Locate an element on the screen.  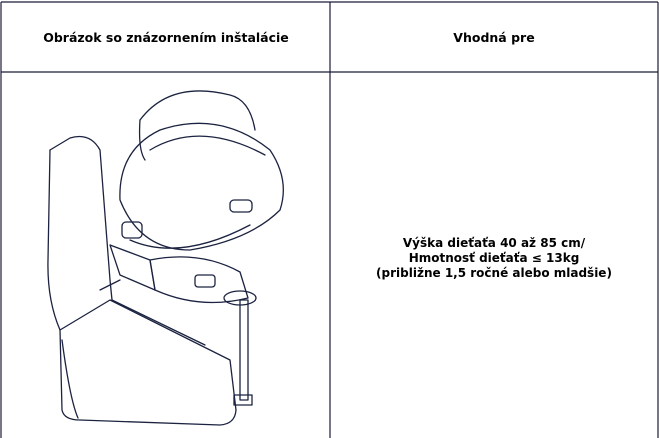
cell-text-line: Výška dieťaťa 40 až 85 cm/ is located at coordinates (494, 243).